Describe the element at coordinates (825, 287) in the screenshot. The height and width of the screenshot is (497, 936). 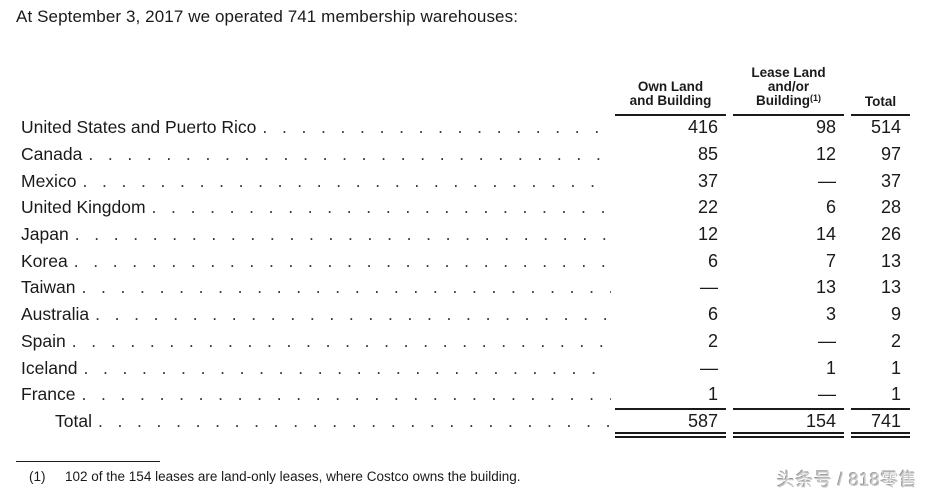
I see `cell-lease: 13` at that location.